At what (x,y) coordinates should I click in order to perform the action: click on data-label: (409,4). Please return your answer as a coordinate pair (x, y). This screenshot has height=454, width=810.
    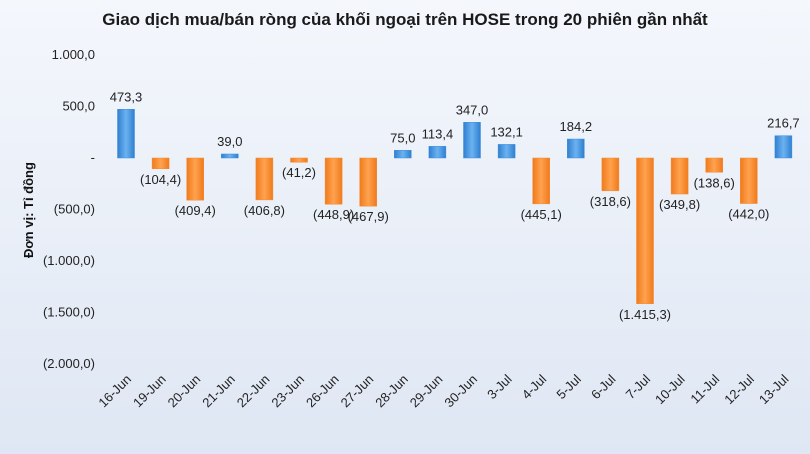
    Looking at the image, I should click on (195, 210).